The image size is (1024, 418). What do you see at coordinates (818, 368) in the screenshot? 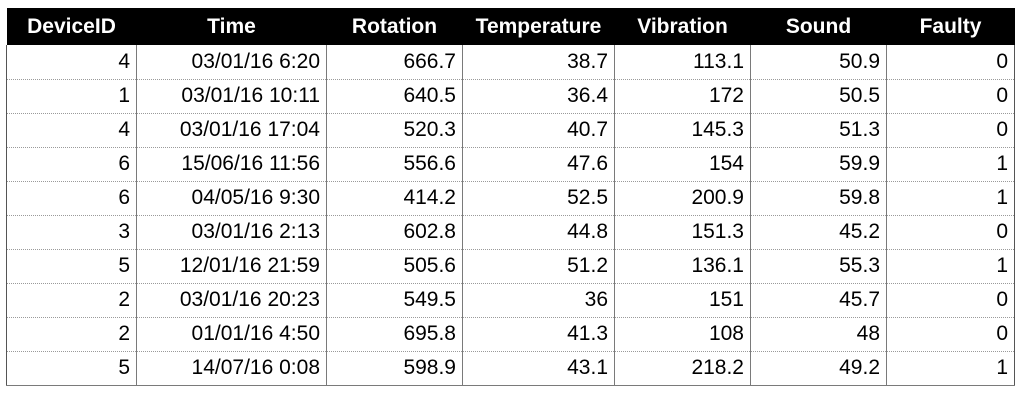
I see `cell-sound: 49.2` at bounding box center [818, 368].